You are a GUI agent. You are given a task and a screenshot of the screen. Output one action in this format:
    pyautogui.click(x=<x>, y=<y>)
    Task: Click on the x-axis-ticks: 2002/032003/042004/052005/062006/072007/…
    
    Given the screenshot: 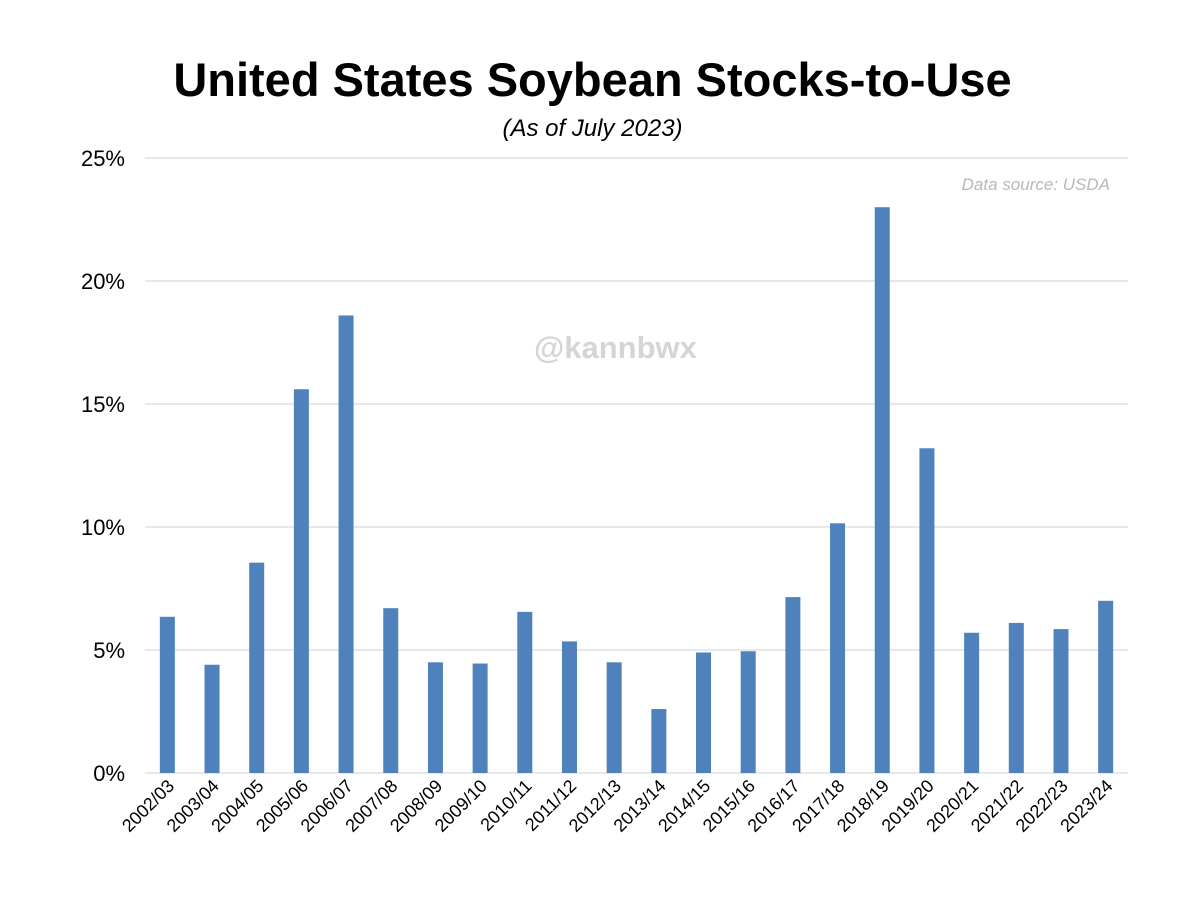 What is the action you would take?
    pyautogui.click(x=617, y=806)
    